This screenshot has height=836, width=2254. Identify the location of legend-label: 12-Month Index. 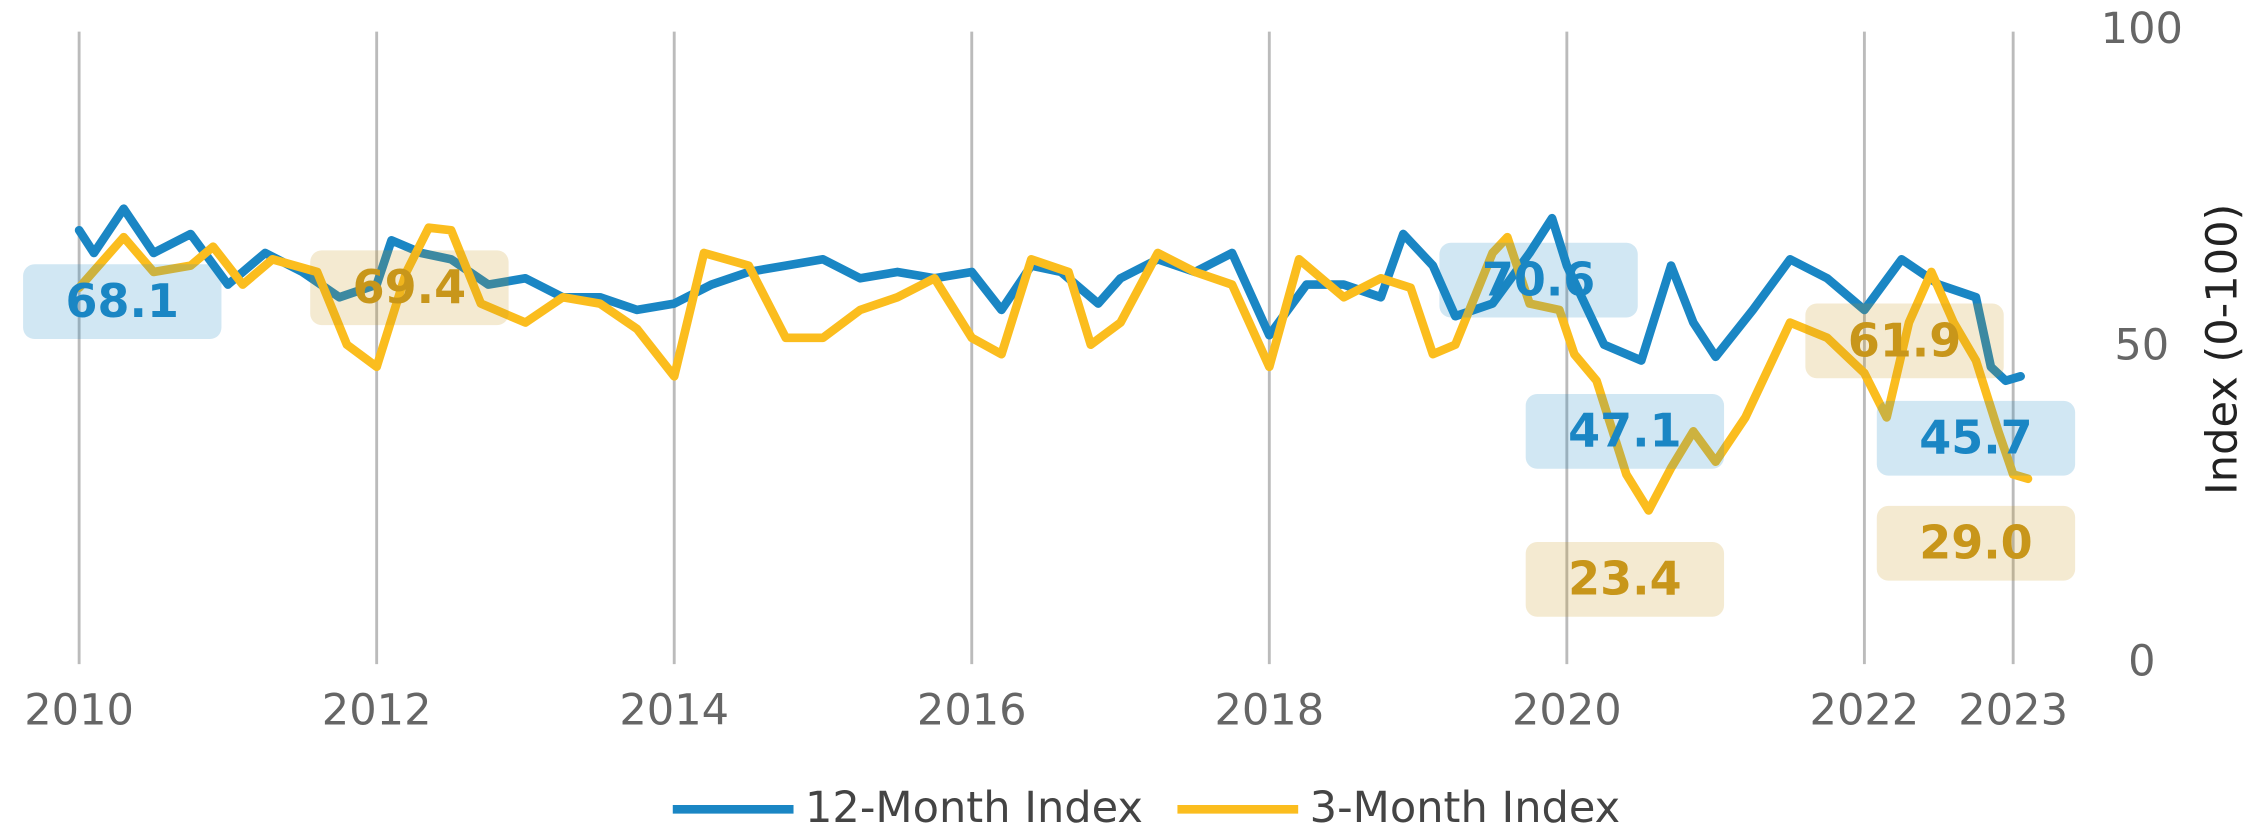
(974, 808).